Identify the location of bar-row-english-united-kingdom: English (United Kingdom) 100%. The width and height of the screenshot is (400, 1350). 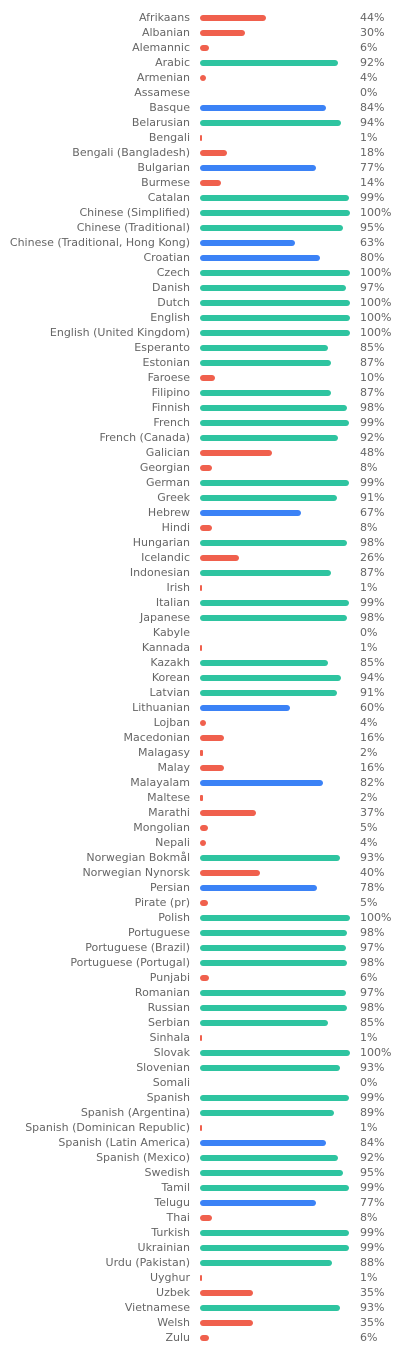
(200, 332).